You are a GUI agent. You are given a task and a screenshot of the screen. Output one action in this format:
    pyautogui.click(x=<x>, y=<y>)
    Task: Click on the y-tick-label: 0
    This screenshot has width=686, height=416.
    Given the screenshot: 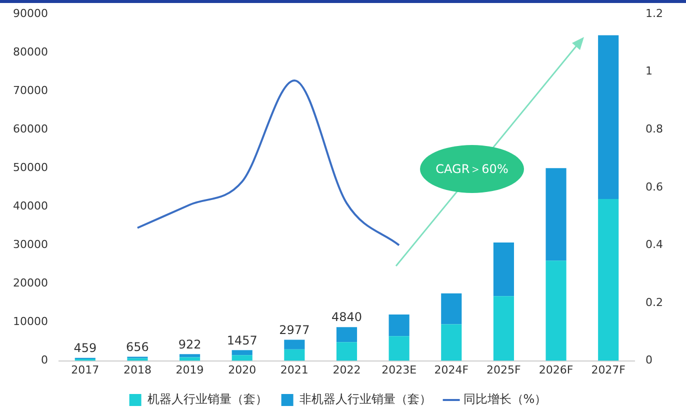 What is the action you would take?
    pyautogui.click(x=44, y=360)
    